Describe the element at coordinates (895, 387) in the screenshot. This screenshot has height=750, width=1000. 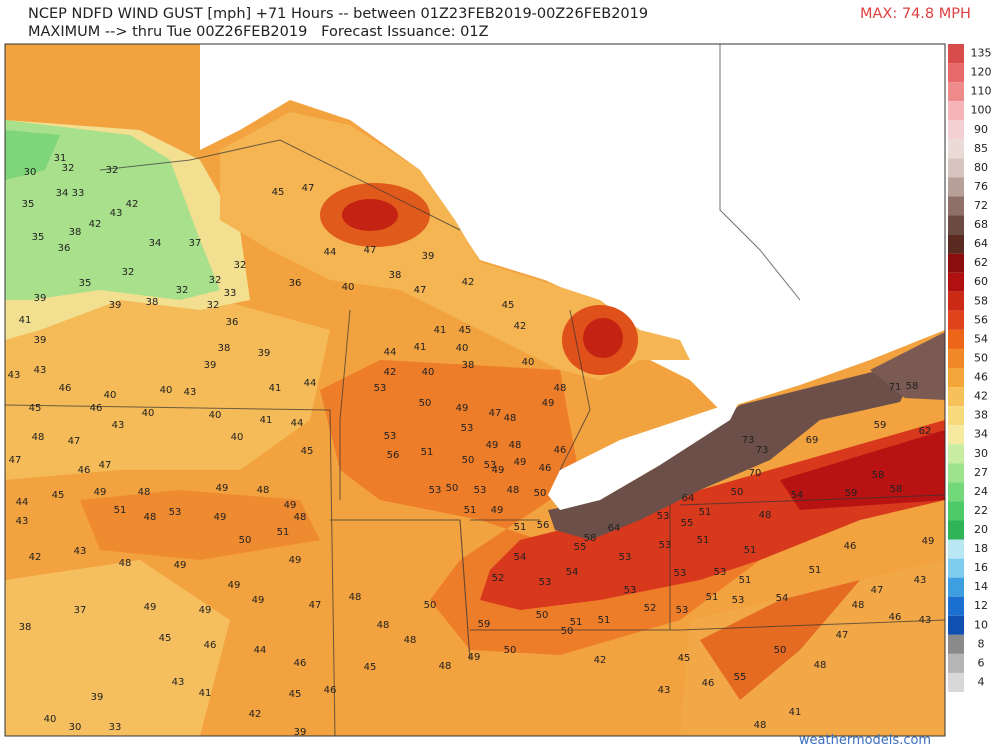
I see `gust-label: 71` at that location.